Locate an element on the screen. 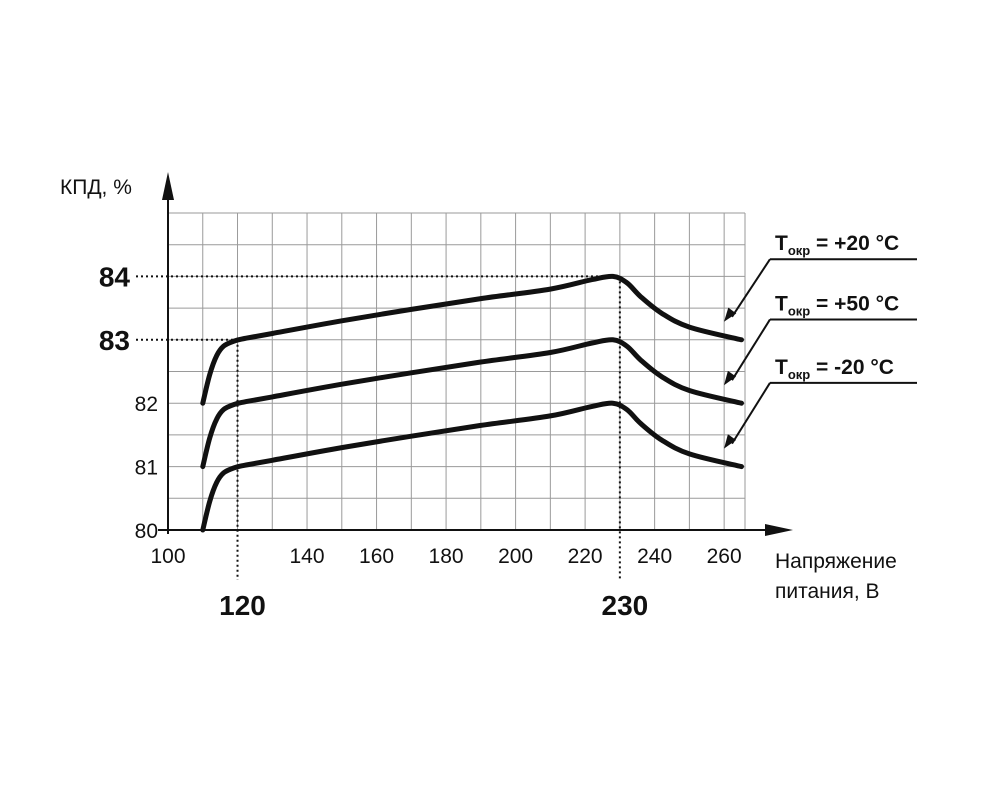 This screenshot has height=800, width=1000. legend-label: Tокр = +20 °C is located at coordinates (837, 245).